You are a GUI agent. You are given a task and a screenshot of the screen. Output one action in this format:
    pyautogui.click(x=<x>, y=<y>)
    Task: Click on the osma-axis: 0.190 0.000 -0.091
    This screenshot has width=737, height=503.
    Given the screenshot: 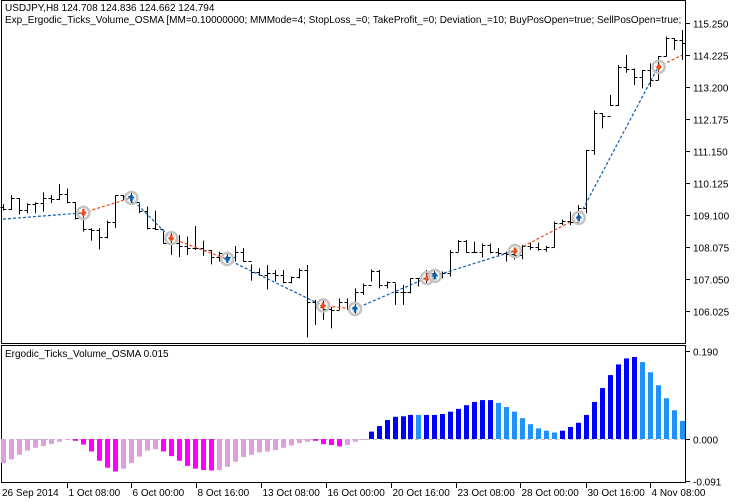 What is the action you would take?
    pyautogui.click(x=704, y=418)
    